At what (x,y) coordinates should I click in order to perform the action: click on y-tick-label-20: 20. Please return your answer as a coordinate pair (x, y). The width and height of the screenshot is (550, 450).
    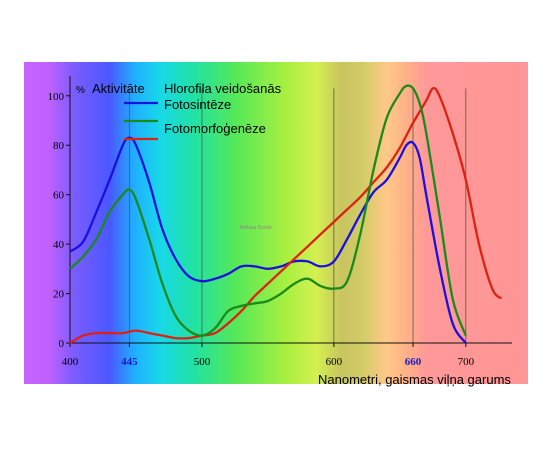
    Looking at the image, I should click on (59, 295).